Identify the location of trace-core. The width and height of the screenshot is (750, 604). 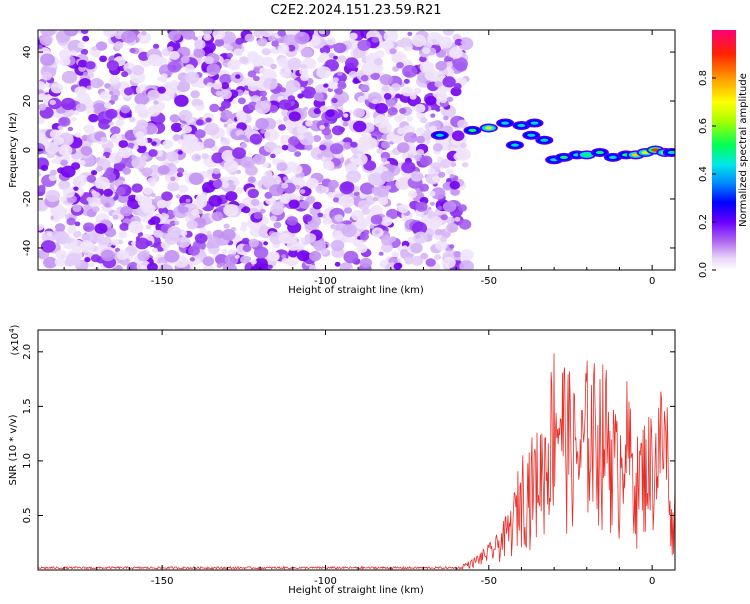
(586, 155).